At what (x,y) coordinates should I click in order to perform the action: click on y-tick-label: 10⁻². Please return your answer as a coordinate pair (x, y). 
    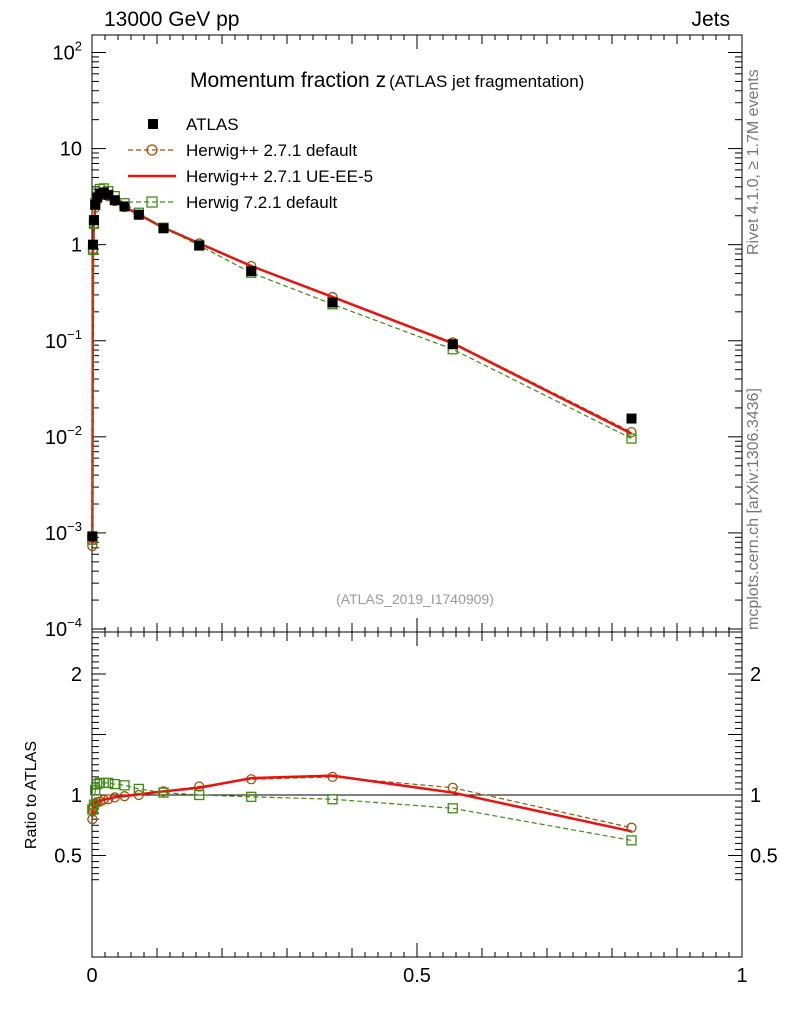
    Looking at the image, I should click on (63, 436).